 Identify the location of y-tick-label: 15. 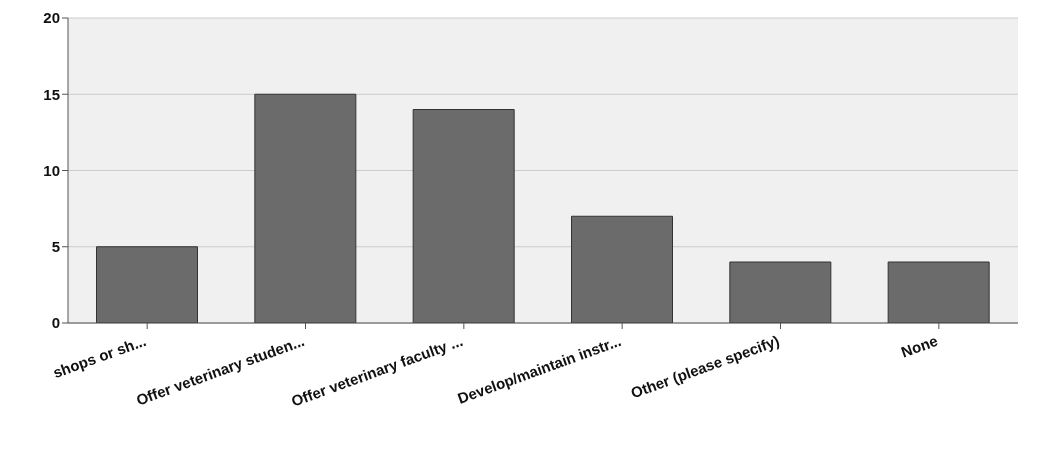
(51, 94).